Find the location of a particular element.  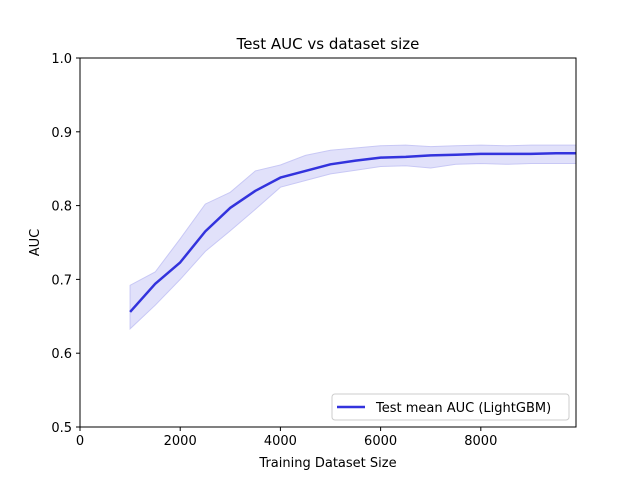

x-tick-label: 6000 is located at coordinates (380, 441).